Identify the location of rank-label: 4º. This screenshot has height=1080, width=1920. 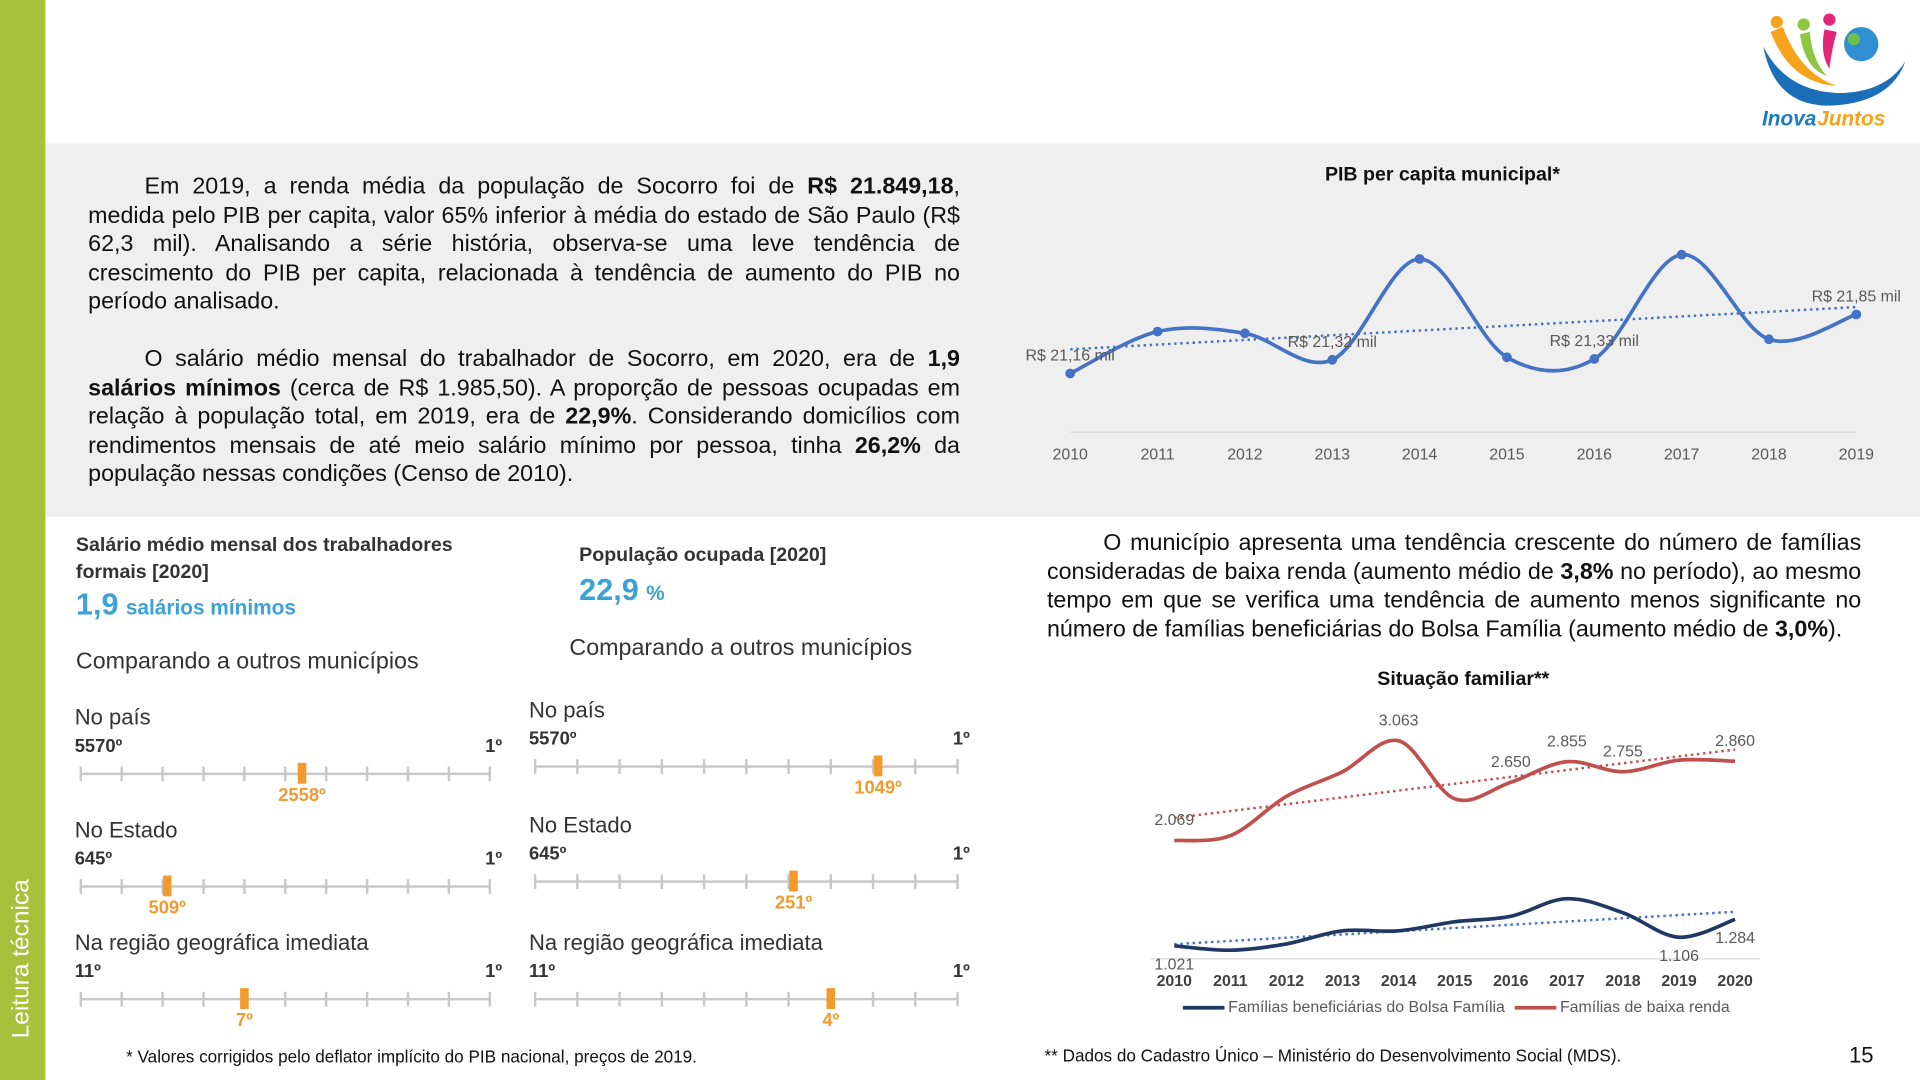
(830, 1019).